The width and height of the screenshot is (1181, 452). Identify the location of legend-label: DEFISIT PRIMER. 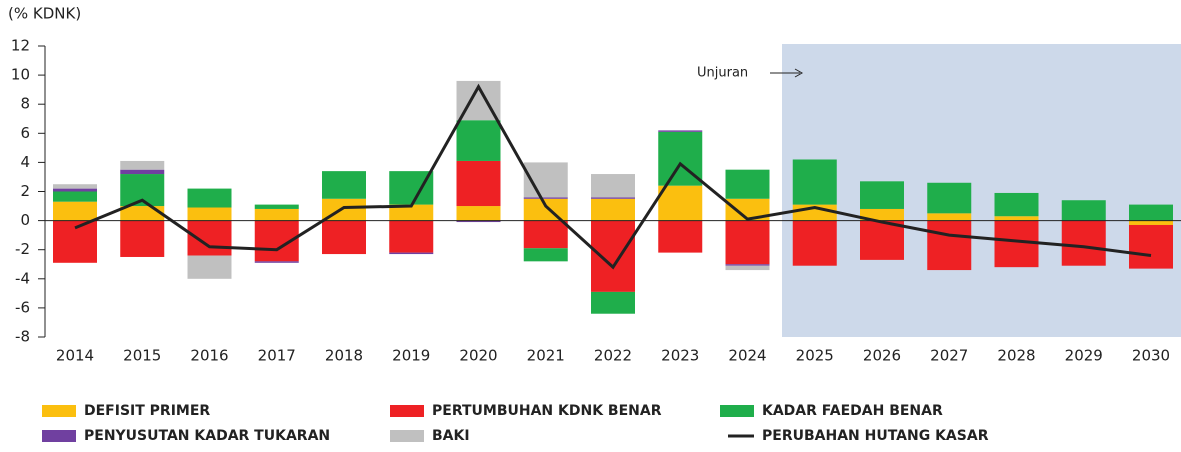
(147, 411).